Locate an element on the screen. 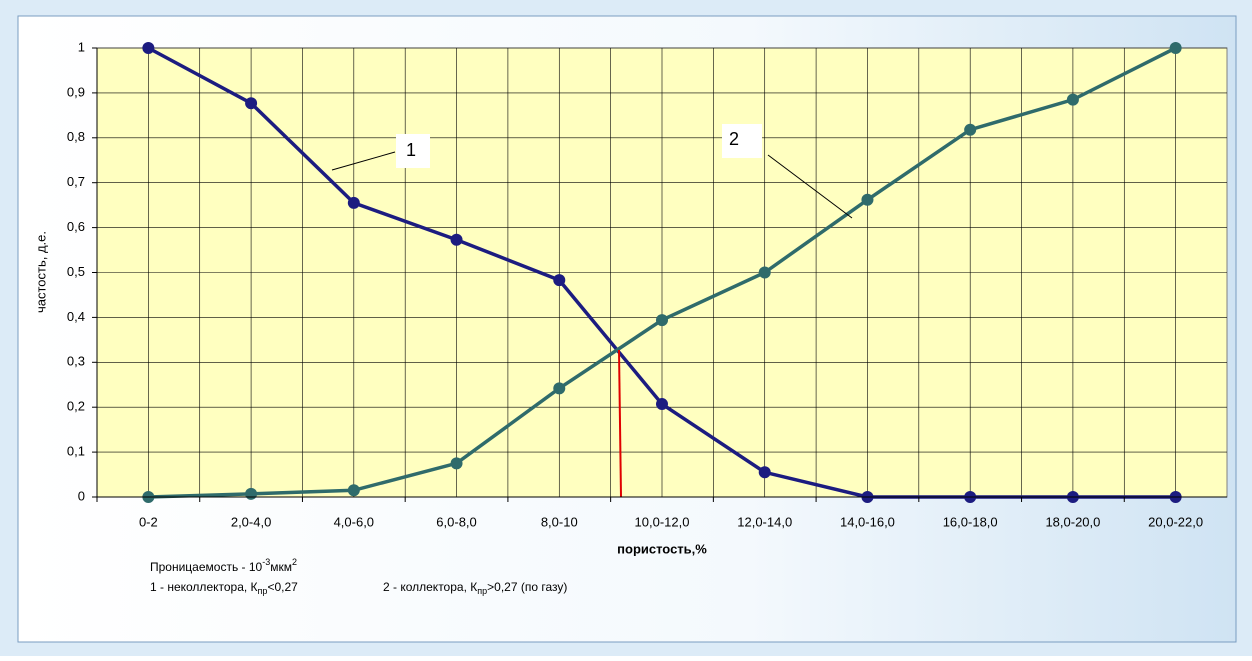 Image resolution: width=1252 pixels, height=661 pixels. note: Проницаемость - 10-3мкм2 is located at coordinates (223, 565).